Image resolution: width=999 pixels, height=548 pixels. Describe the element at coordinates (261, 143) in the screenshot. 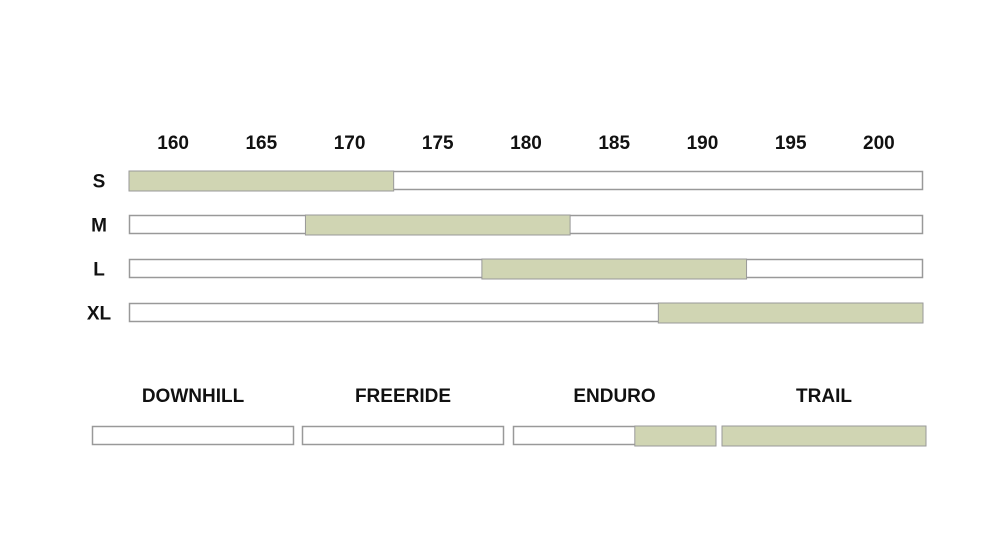

I see `x-tick-label: 165` at that location.